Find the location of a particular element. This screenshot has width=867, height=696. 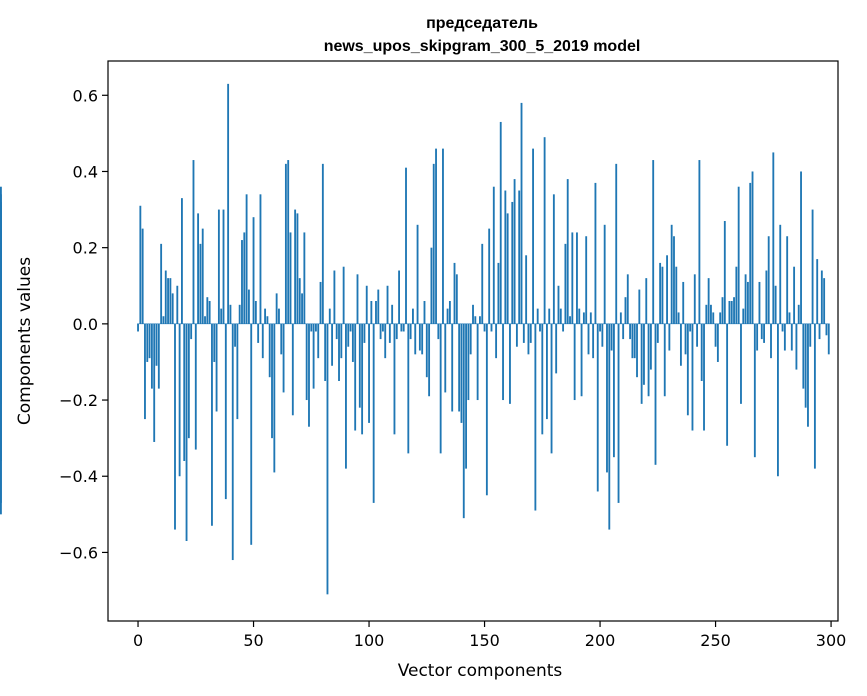

y-tick-label: 0.0 is located at coordinates (85, 324).